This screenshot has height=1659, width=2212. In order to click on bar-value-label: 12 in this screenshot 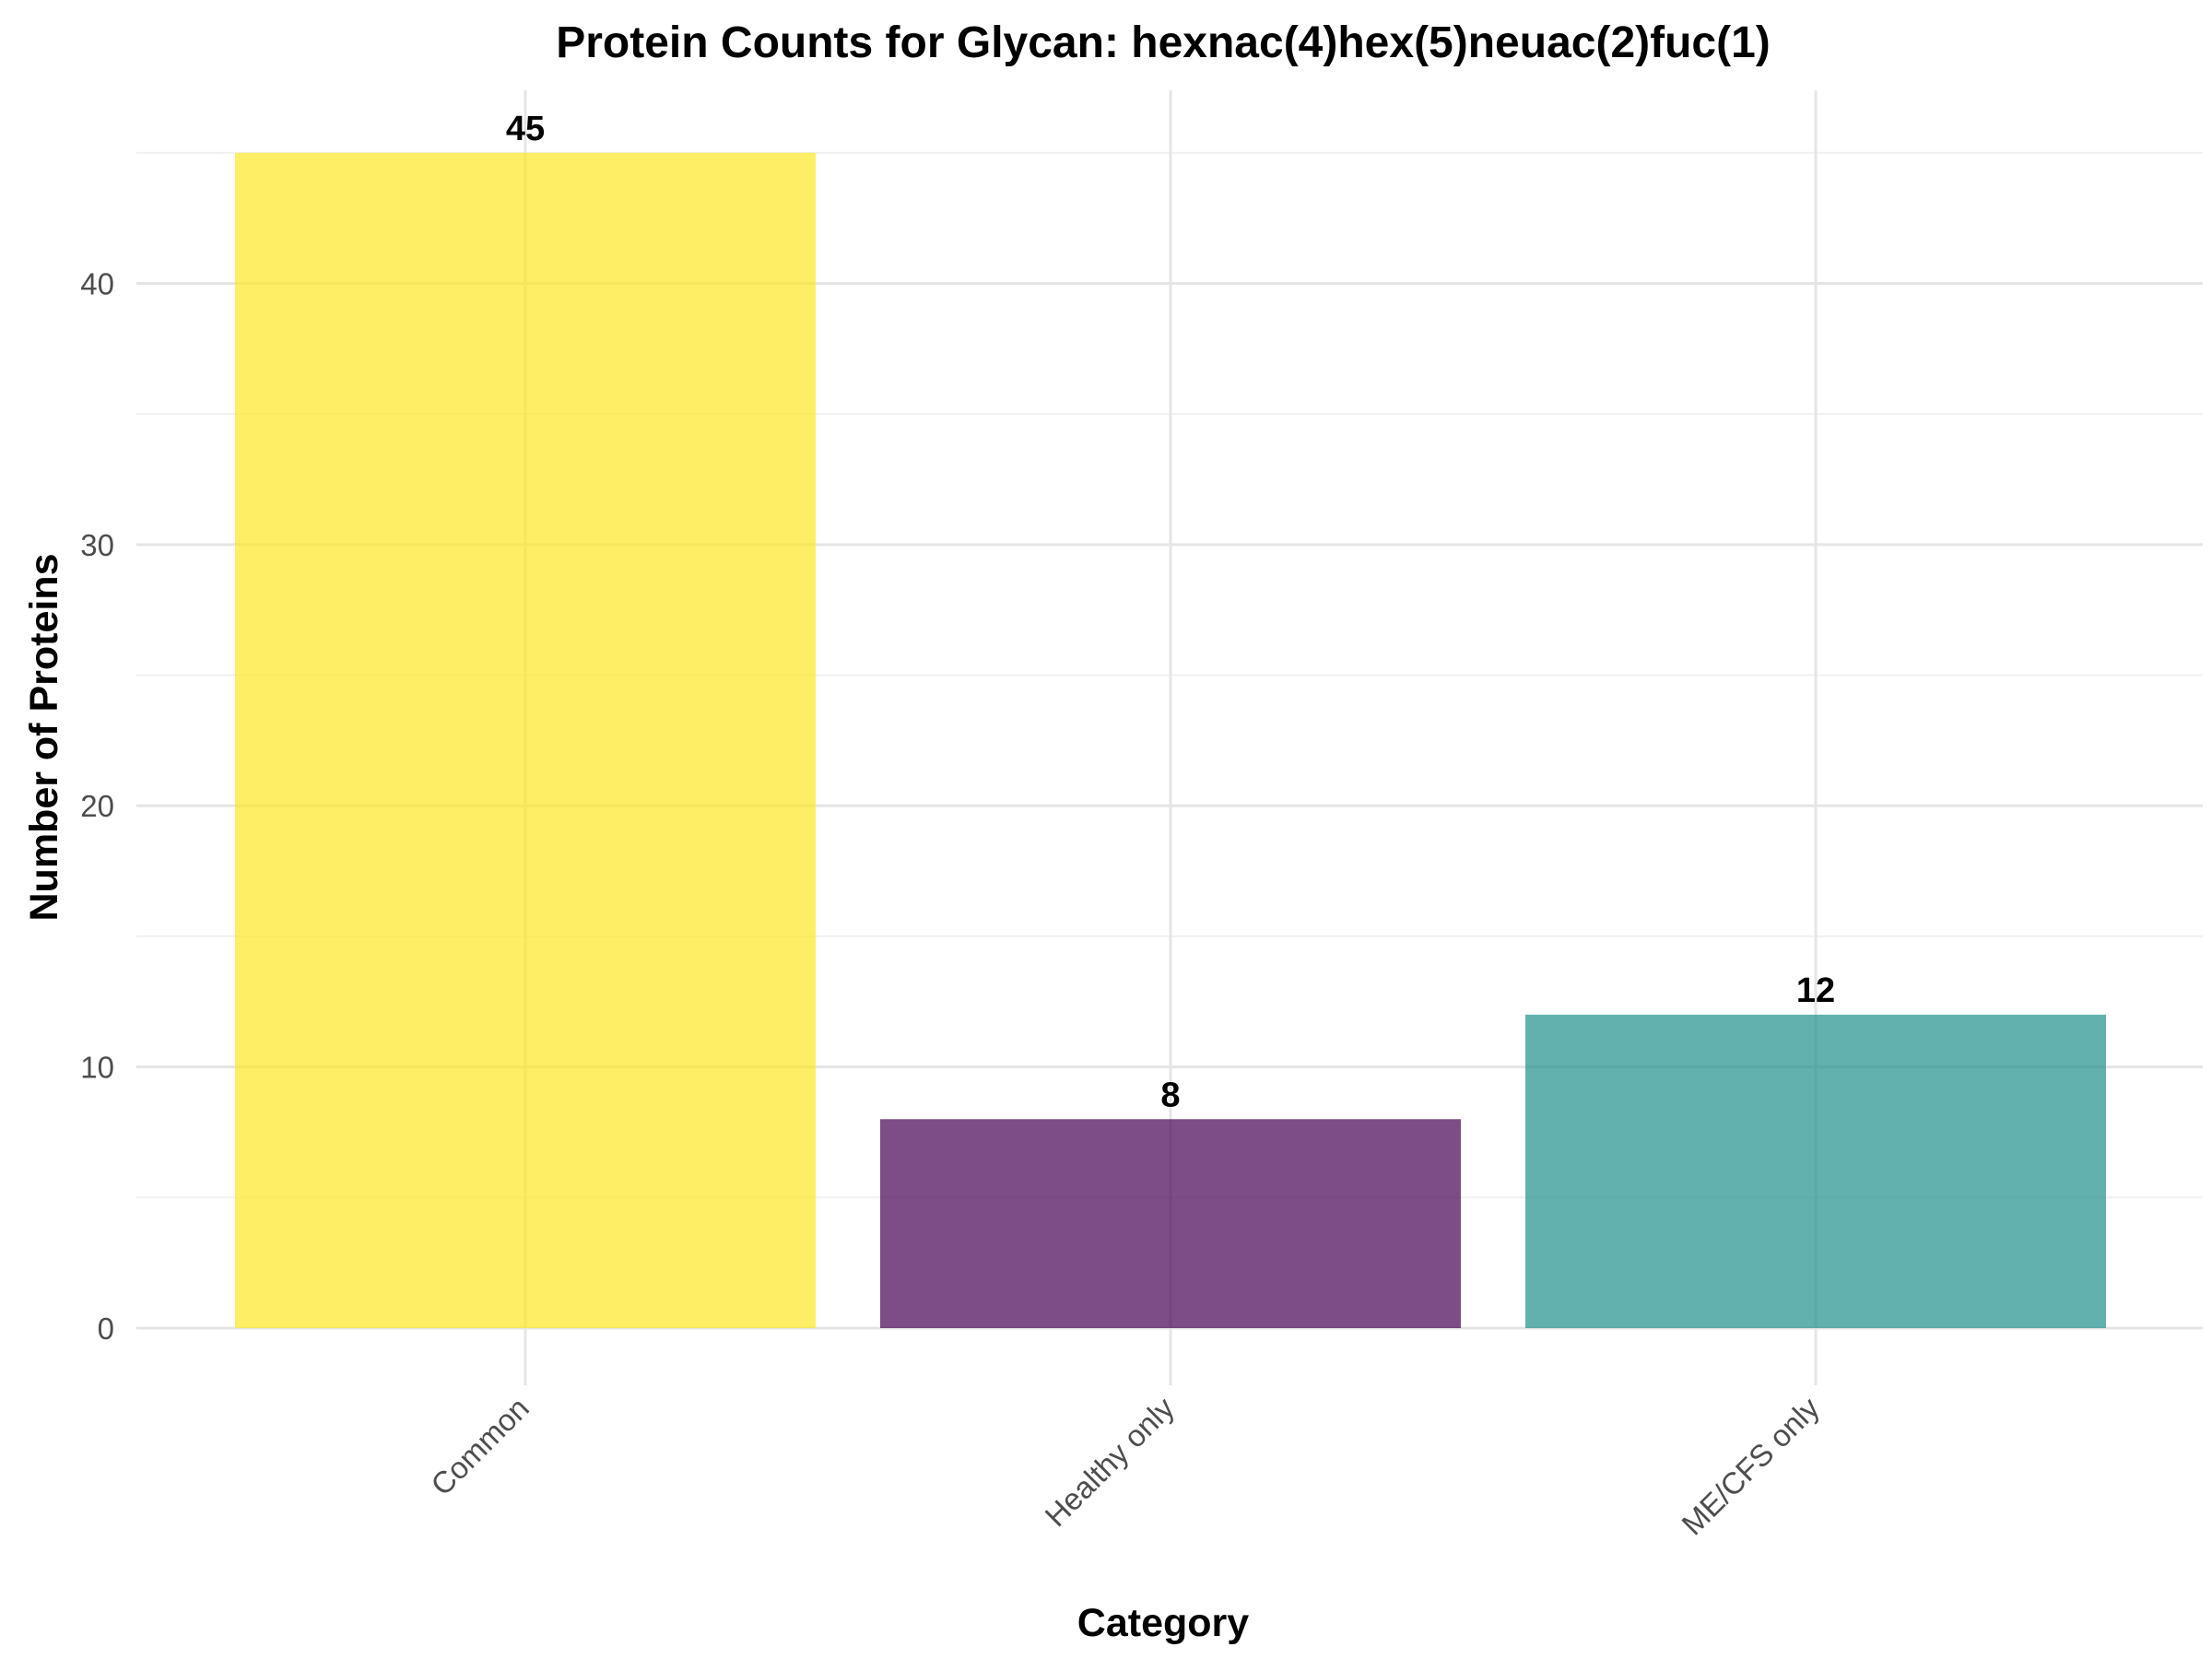, I will do `click(1815, 990)`.